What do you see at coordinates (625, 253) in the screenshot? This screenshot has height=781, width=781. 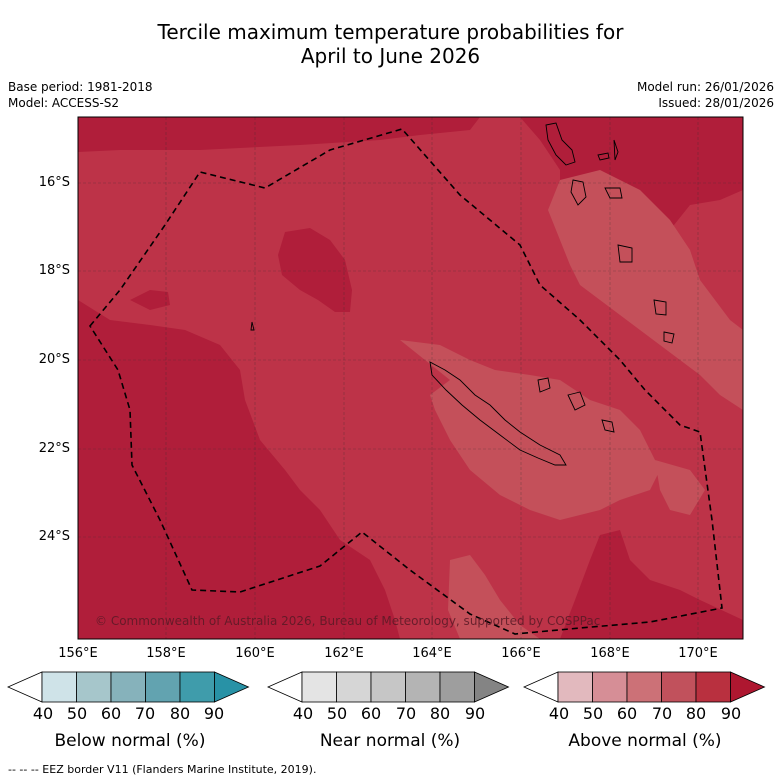 I see `vanuatu-erromango` at bounding box center [625, 253].